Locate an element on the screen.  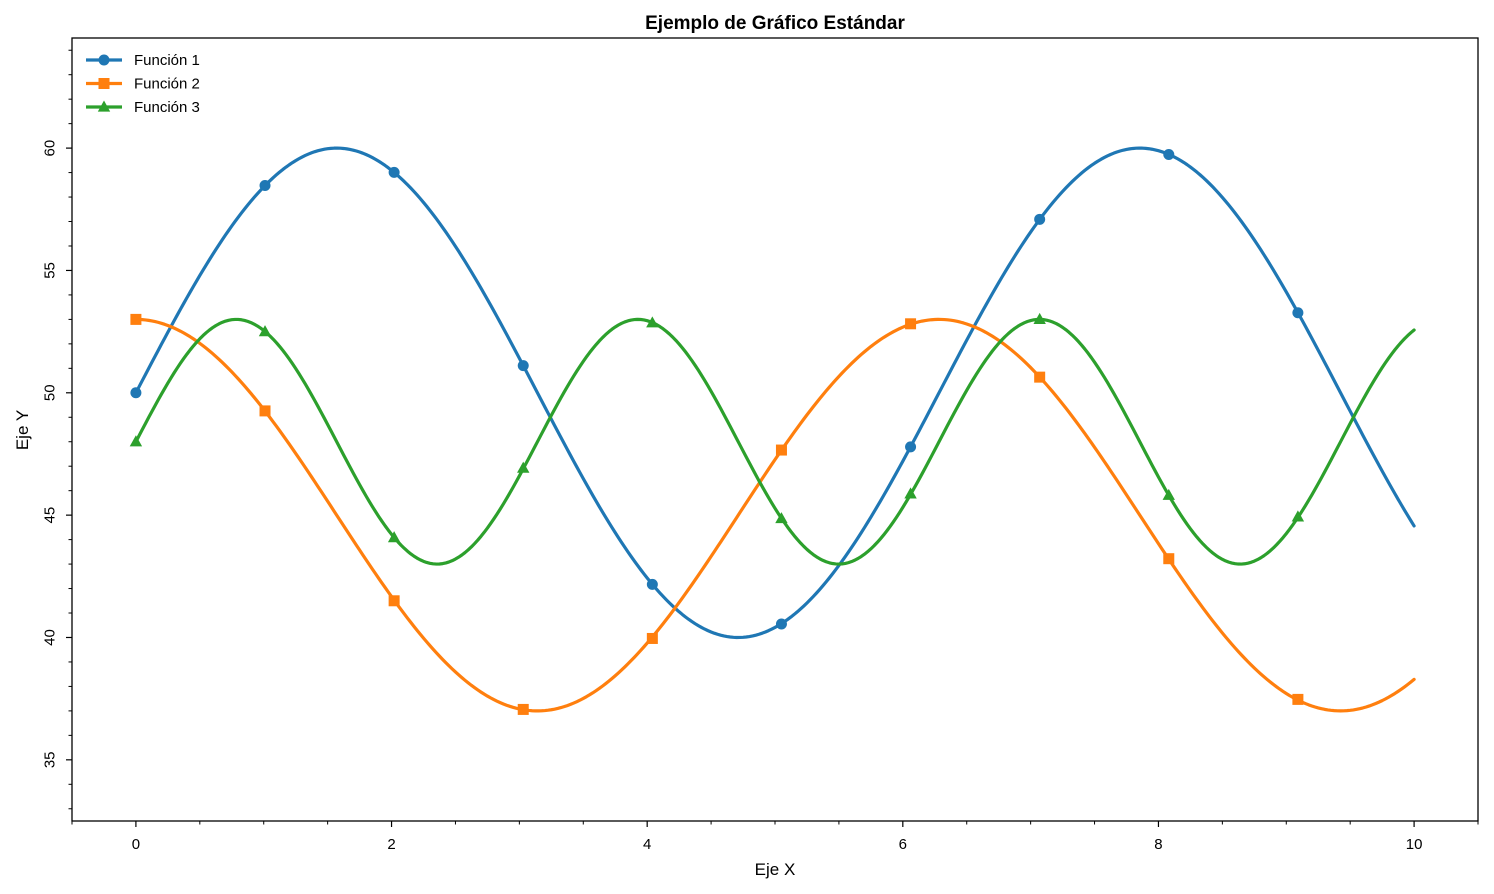
legend-item-3: Función 3 is located at coordinates (143, 107).